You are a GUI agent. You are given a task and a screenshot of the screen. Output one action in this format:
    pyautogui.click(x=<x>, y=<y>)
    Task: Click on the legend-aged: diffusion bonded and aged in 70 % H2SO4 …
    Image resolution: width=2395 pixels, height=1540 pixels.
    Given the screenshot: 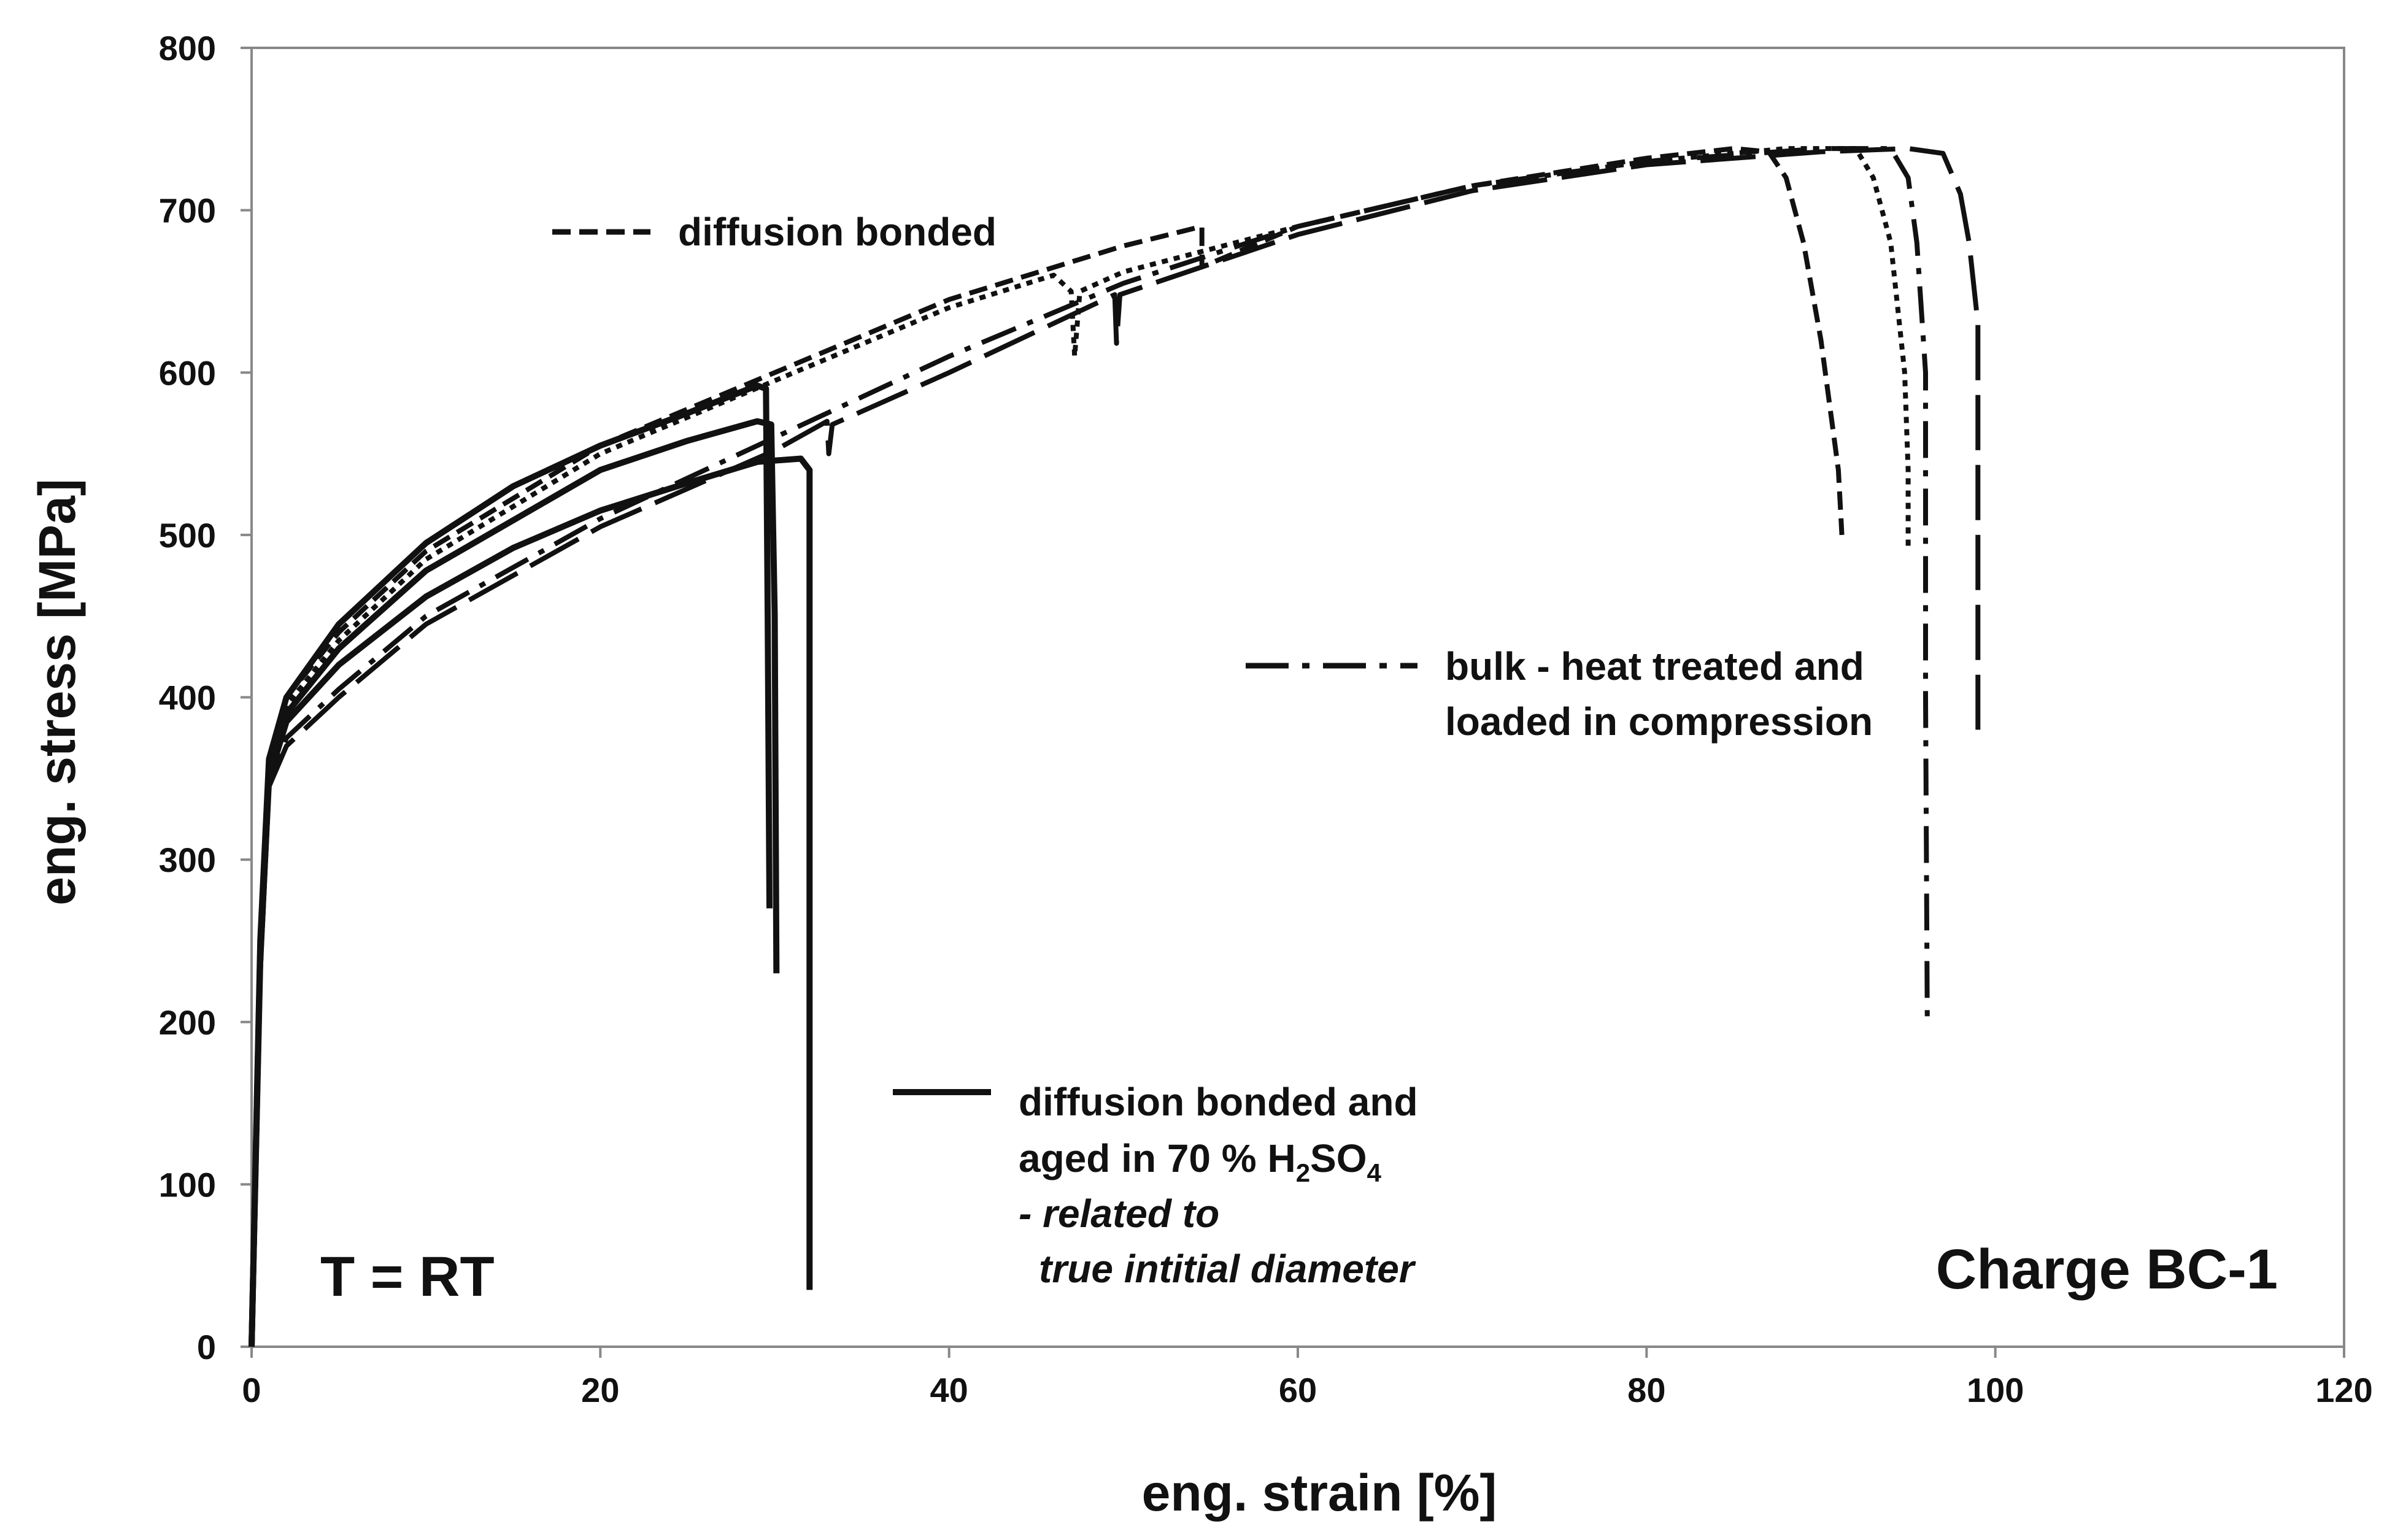 What is the action you would take?
    pyautogui.click(x=1156, y=1185)
    